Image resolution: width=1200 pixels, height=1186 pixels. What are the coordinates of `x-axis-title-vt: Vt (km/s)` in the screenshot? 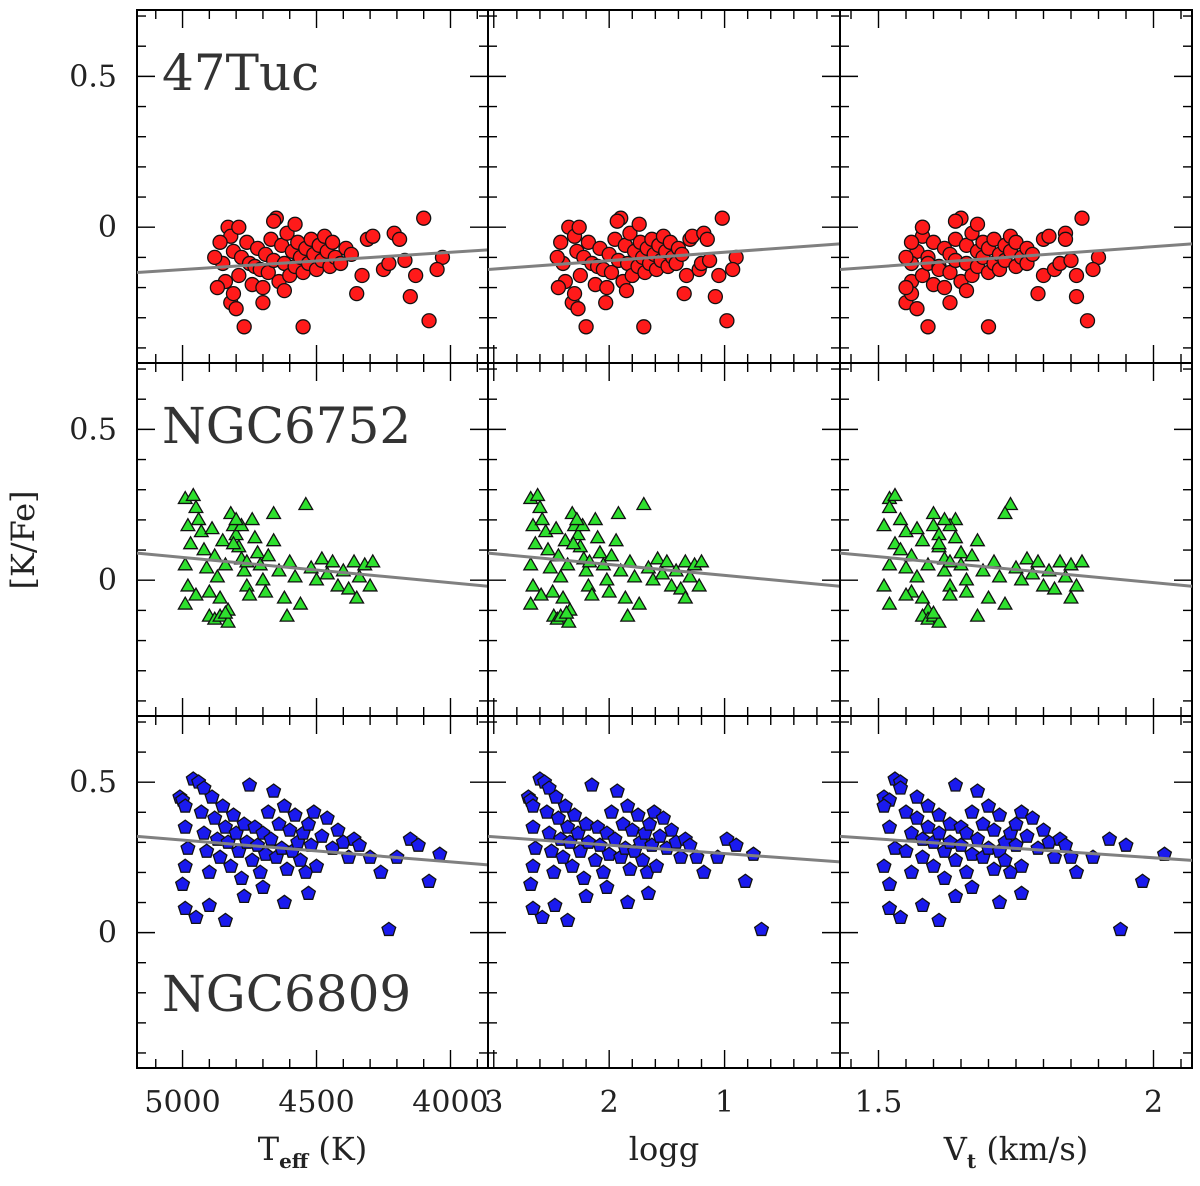 It's located at (1015, 1151).